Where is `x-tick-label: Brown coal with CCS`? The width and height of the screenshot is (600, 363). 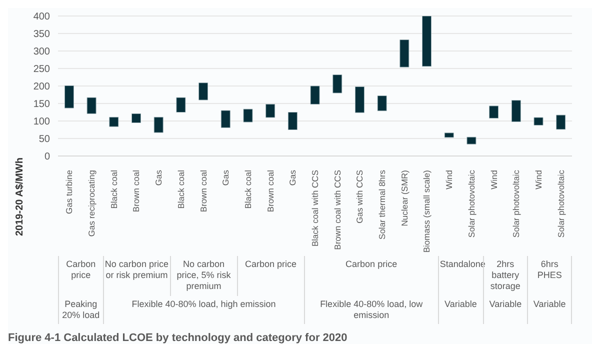 x-tick-label: Brown coal with CCS is located at coordinates (337, 210).